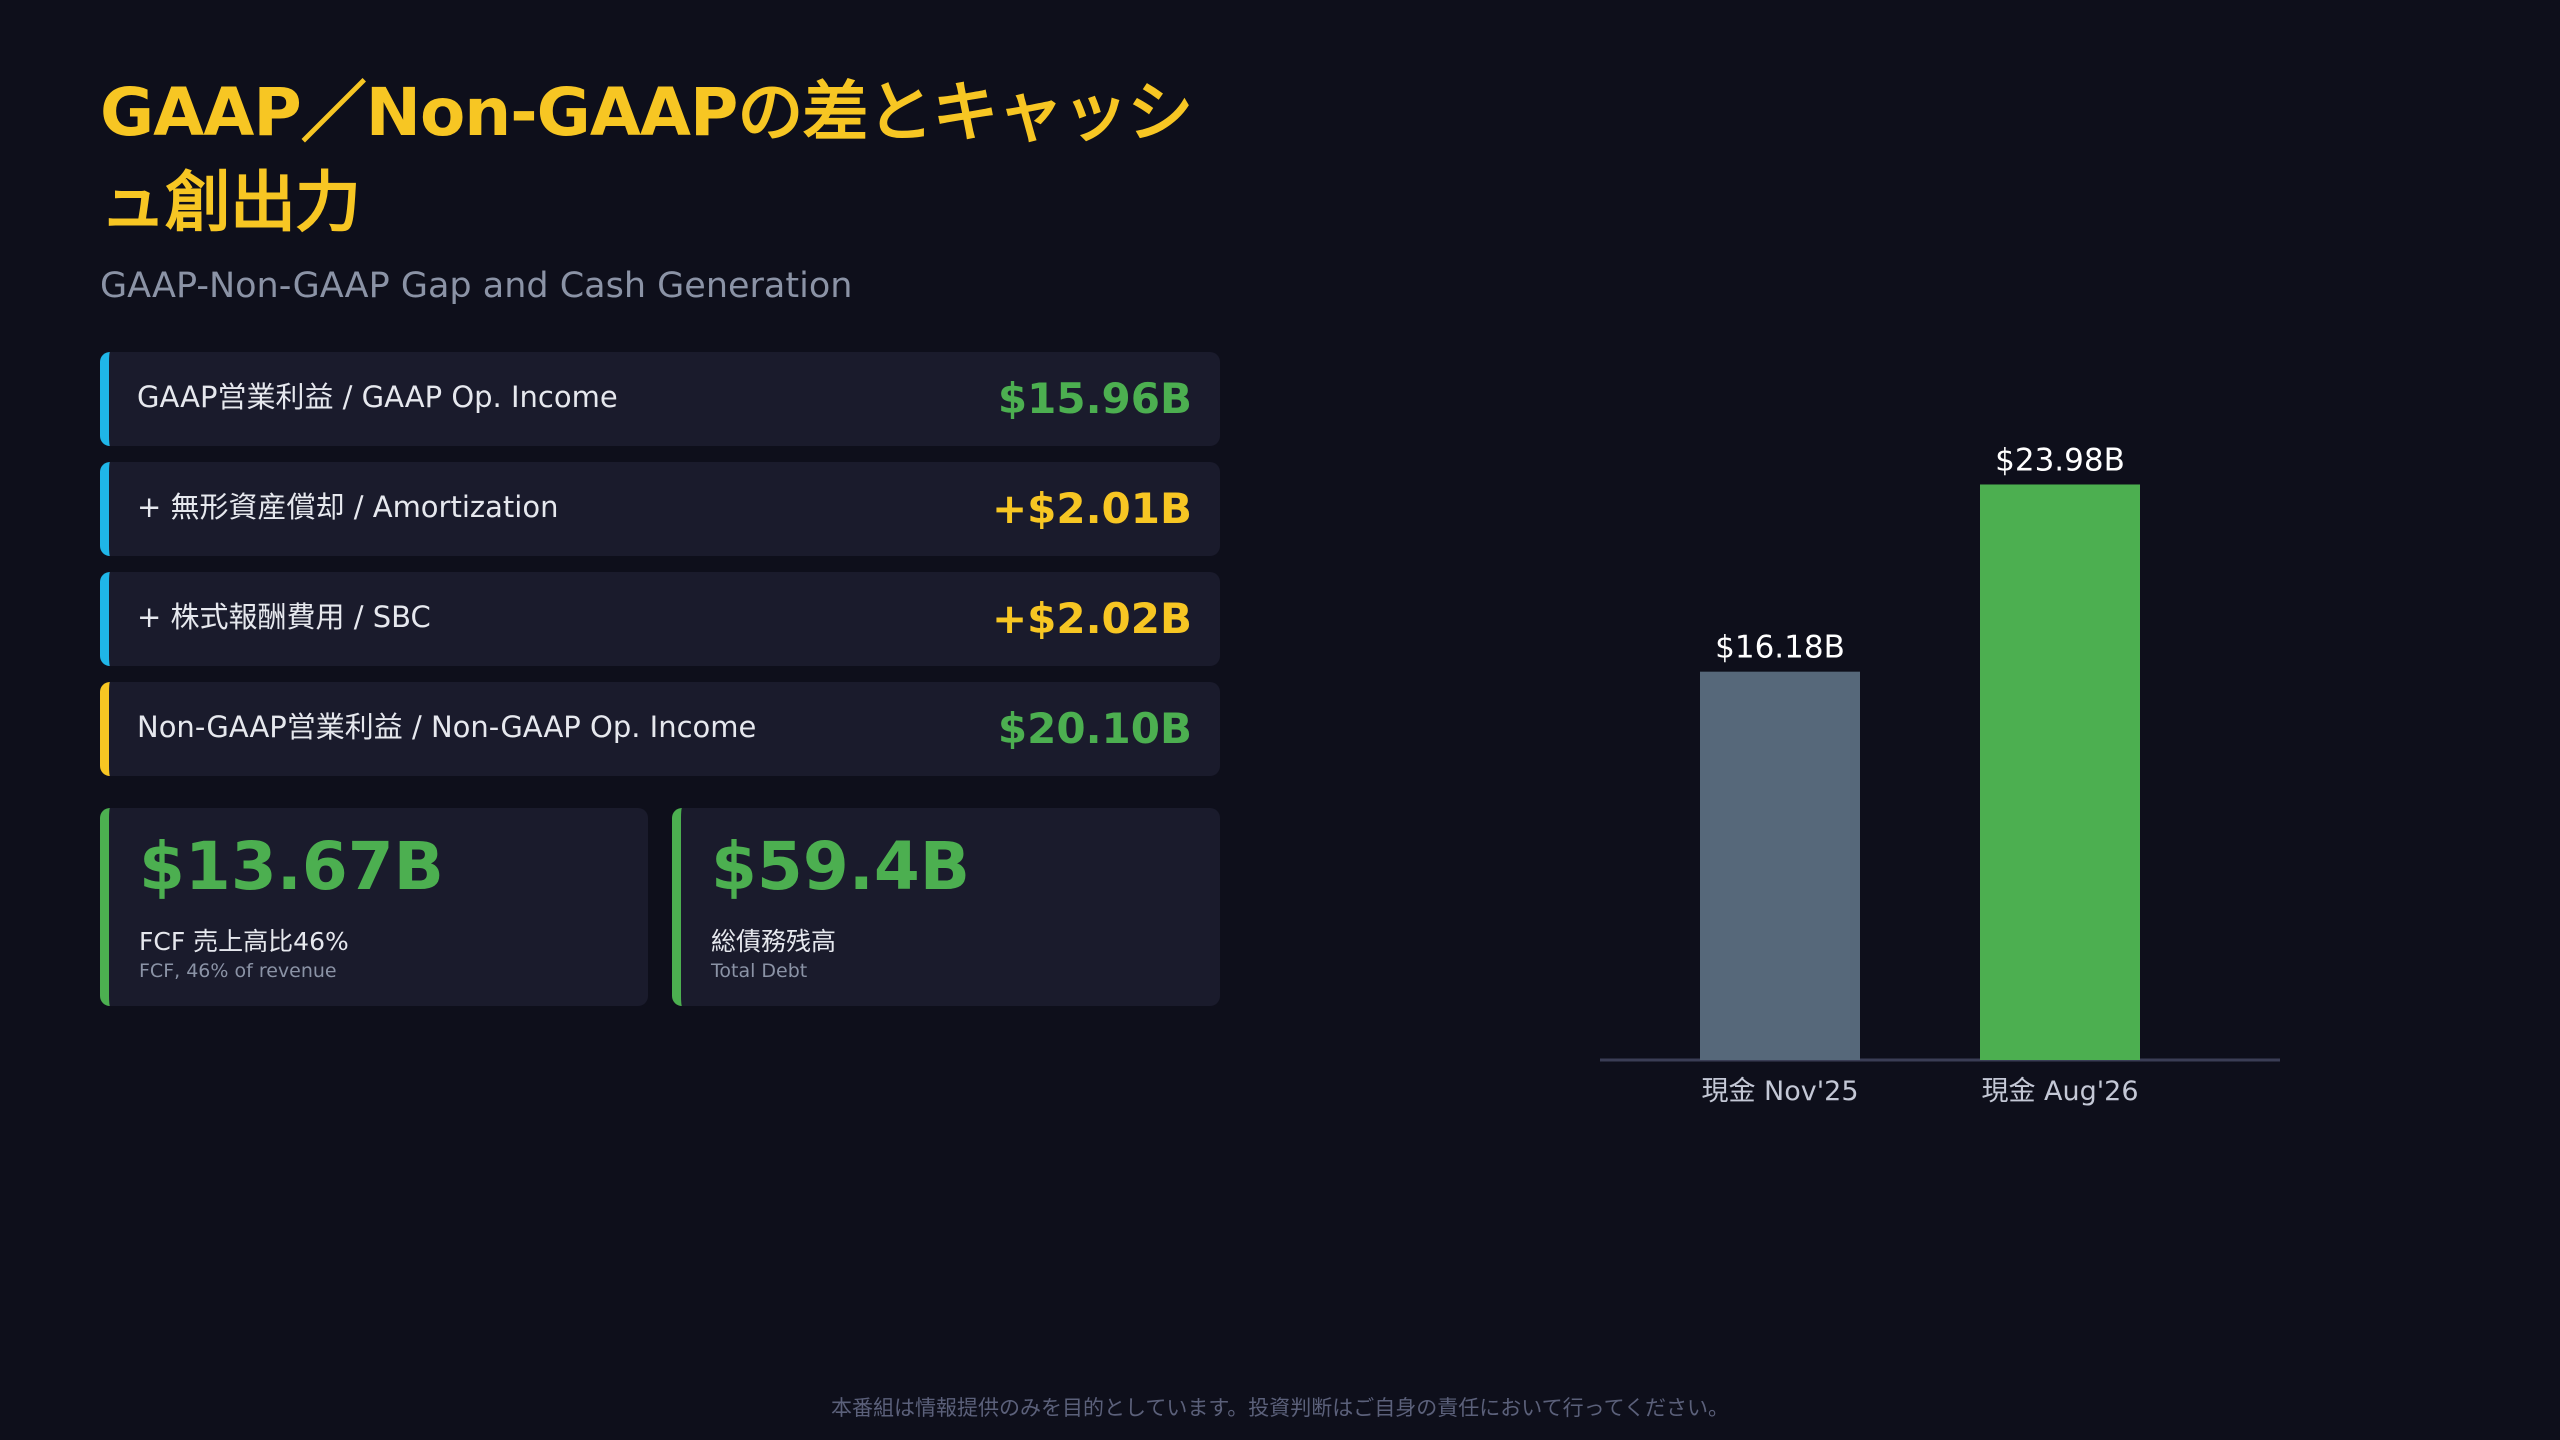  Describe the element at coordinates (1940, 774) in the screenshot. I see `cash-bar-chart: $16.18B 現金 Nov'25 $23.98B 現金 Aug'26` at that location.